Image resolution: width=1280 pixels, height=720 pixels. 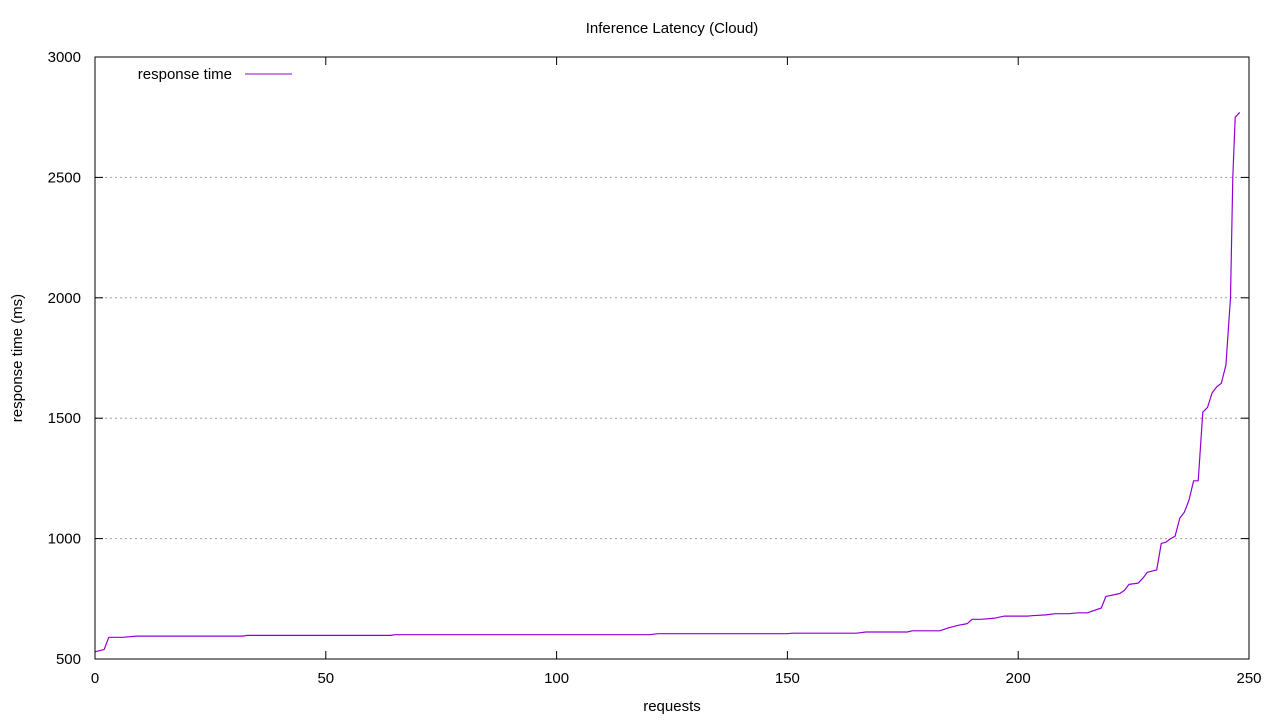 I want to click on x-tick-label: 100, so click(x=556, y=678).